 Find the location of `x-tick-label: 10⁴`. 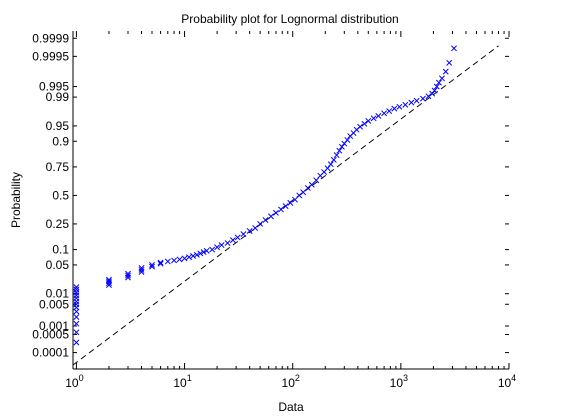

x-tick-label: 10⁴ is located at coordinates (507, 381).